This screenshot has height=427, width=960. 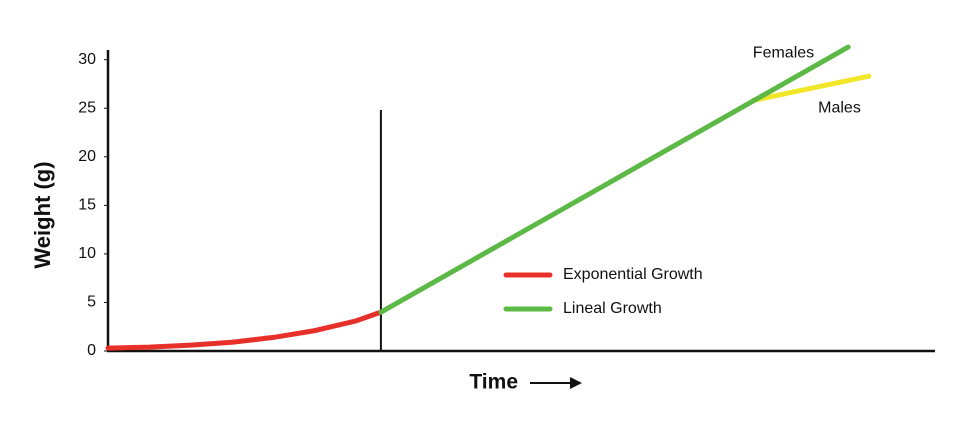 What do you see at coordinates (493, 382) in the screenshot?
I see `x-axis-label: Time` at bounding box center [493, 382].